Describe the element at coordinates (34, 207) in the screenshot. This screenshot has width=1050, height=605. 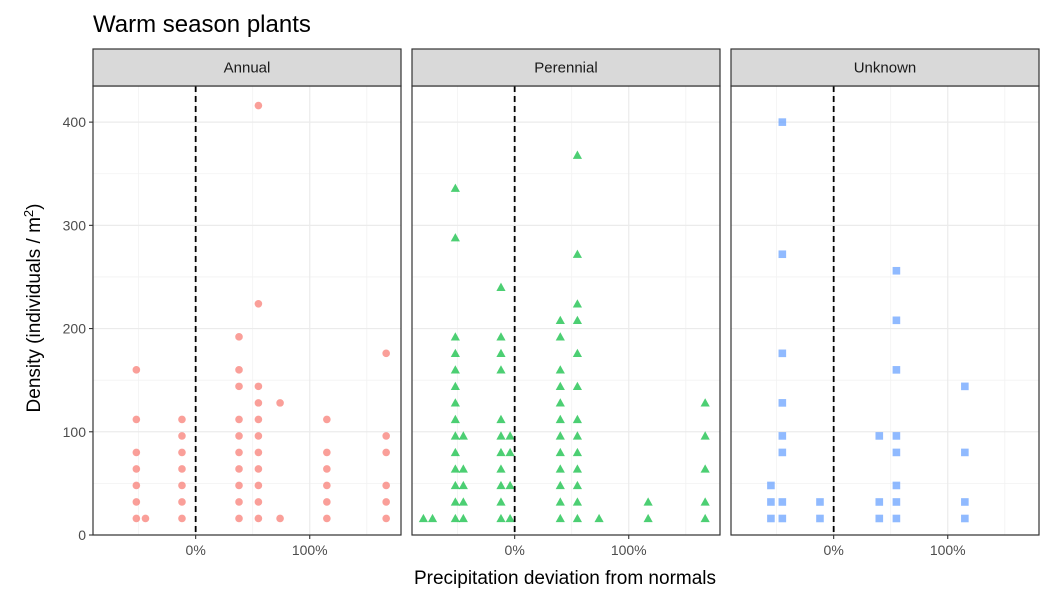
I see `y-axis-title-end: )` at that location.